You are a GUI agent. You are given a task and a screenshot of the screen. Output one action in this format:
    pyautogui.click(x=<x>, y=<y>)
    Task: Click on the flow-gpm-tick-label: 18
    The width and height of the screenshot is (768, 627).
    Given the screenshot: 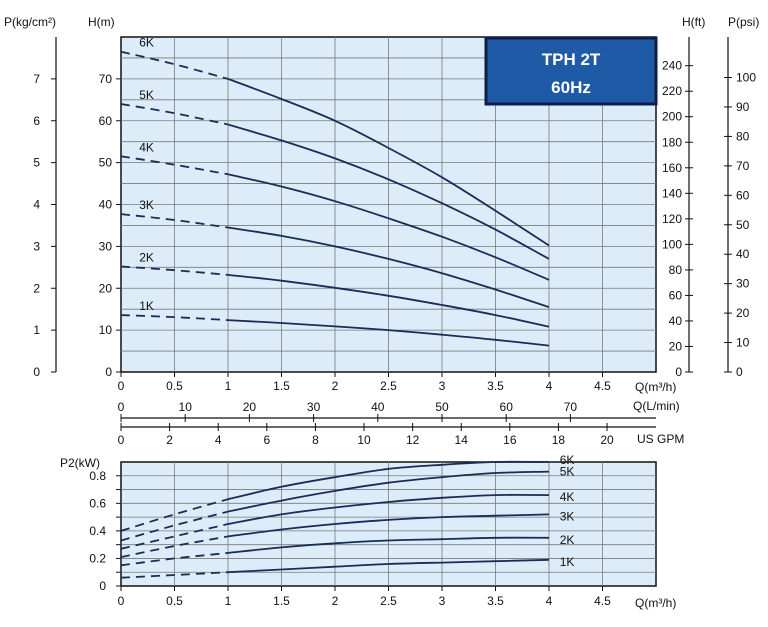 What is the action you would take?
    pyautogui.click(x=559, y=440)
    